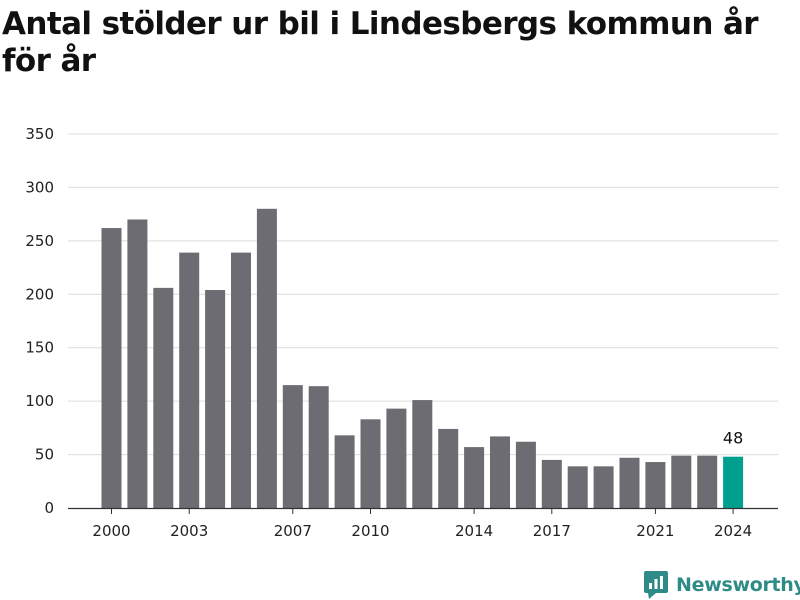 This screenshot has height=600, width=800. What do you see at coordinates (318, 447) in the screenshot?
I see `bar-2008` at bounding box center [318, 447].